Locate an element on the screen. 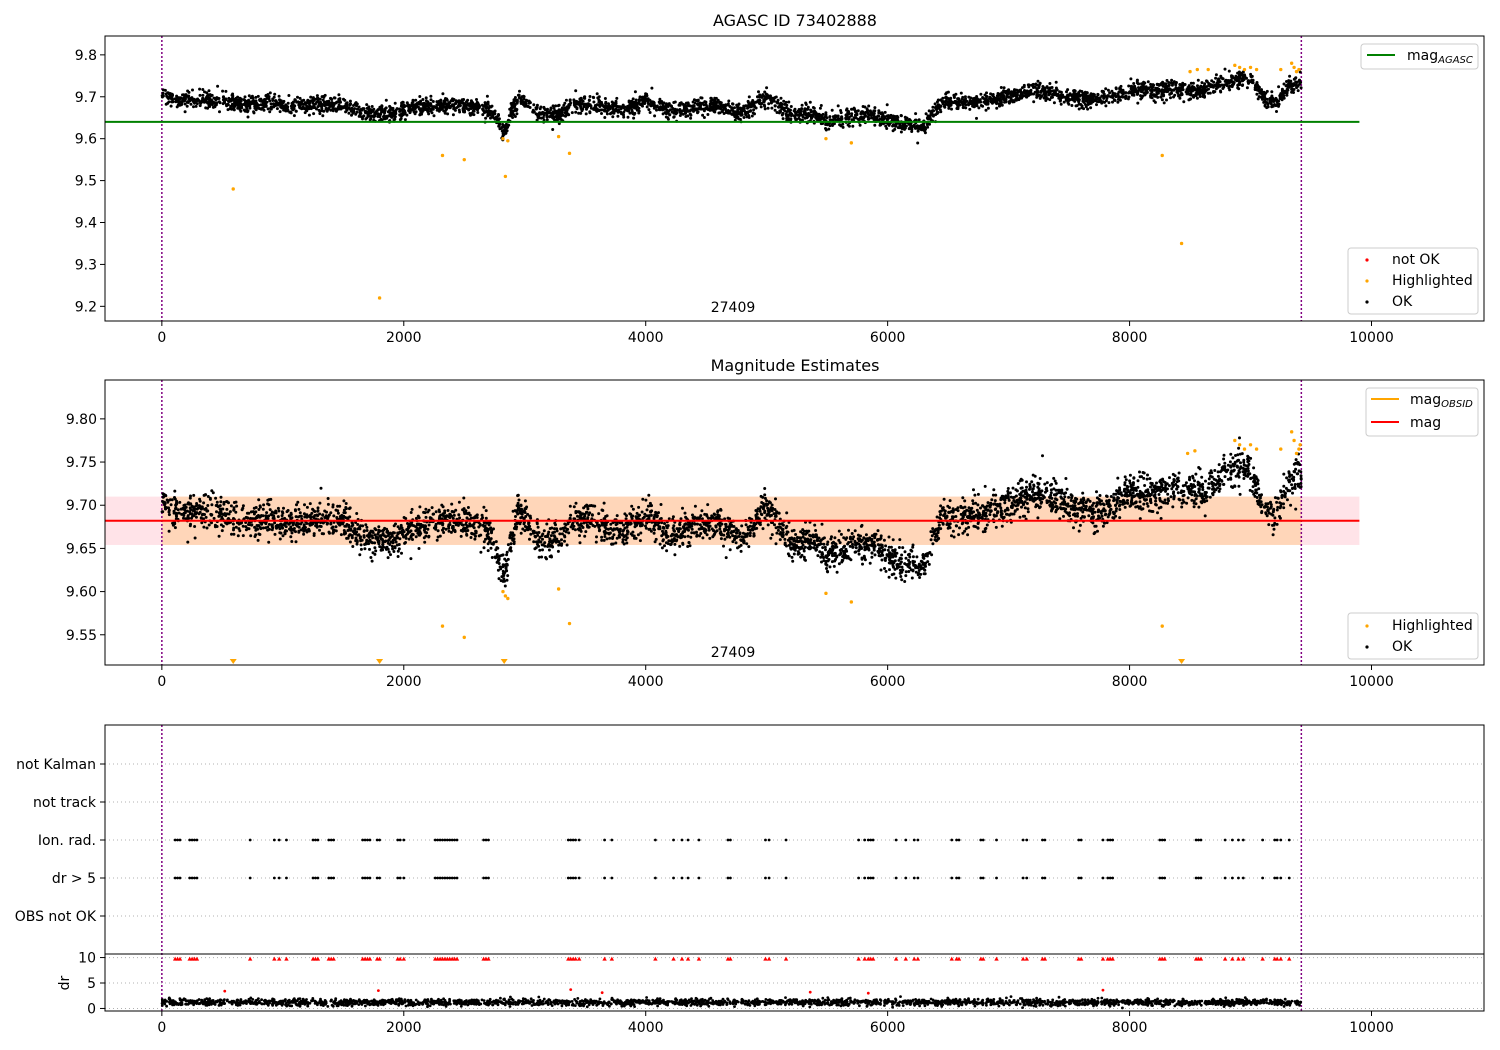 This screenshot has height=1050, width=1500. x-tick-label: 8000 is located at coordinates (1130, 338).